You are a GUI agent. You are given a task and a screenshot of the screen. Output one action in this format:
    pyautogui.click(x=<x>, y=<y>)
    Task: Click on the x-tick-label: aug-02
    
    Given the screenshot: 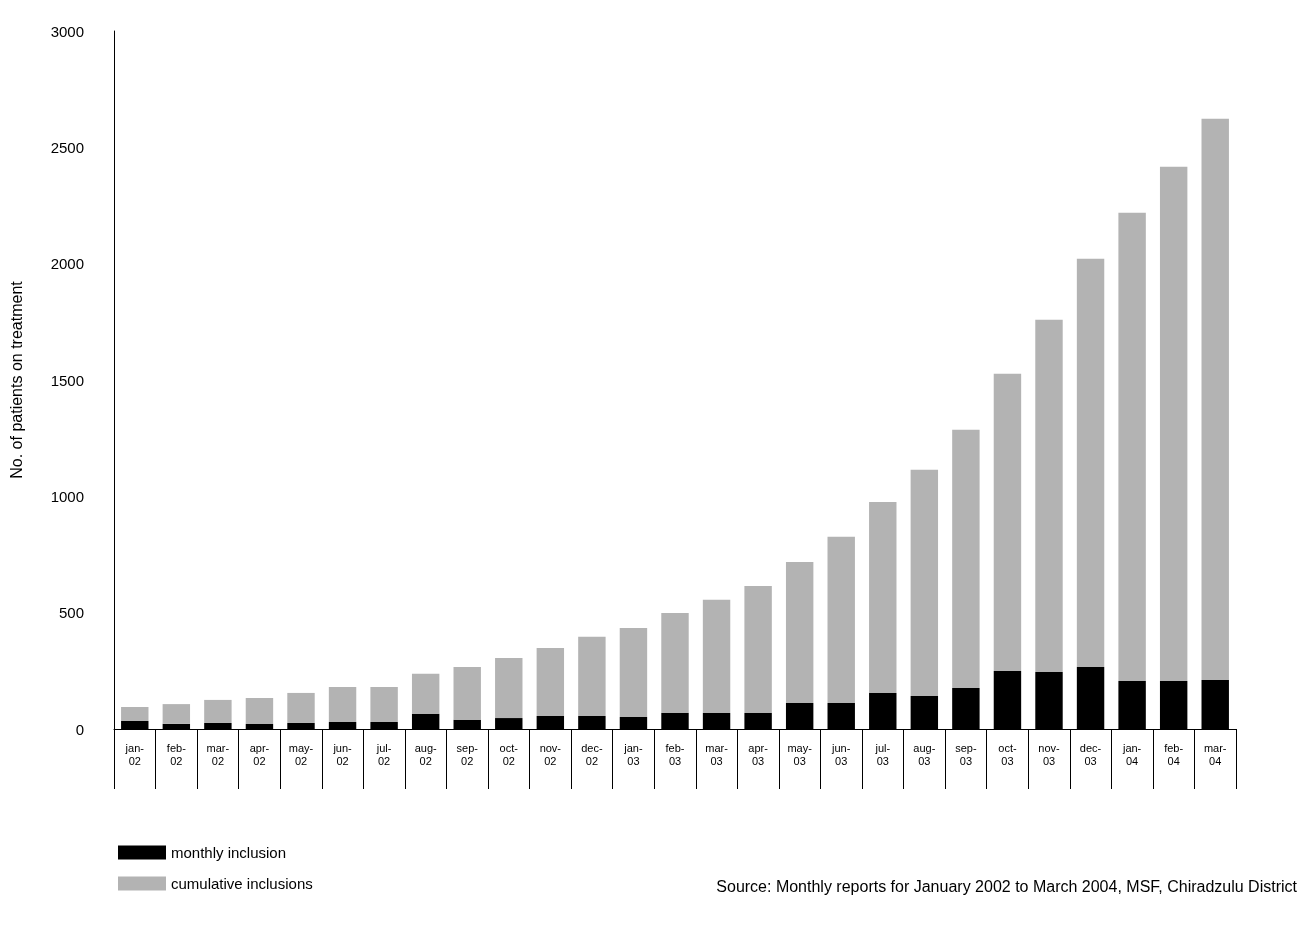 What is the action you would take?
    pyautogui.click(x=425, y=754)
    